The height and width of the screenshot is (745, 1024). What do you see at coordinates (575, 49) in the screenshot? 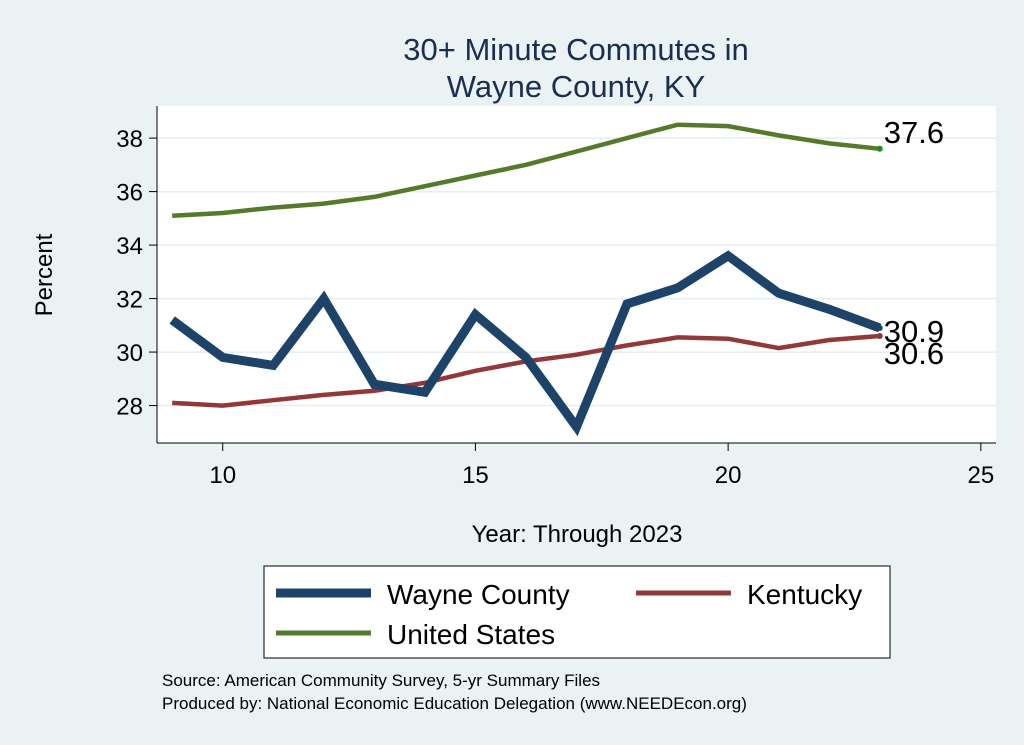
I see `chart-title-line-1: 30+ Minute Commutes in` at bounding box center [575, 49].